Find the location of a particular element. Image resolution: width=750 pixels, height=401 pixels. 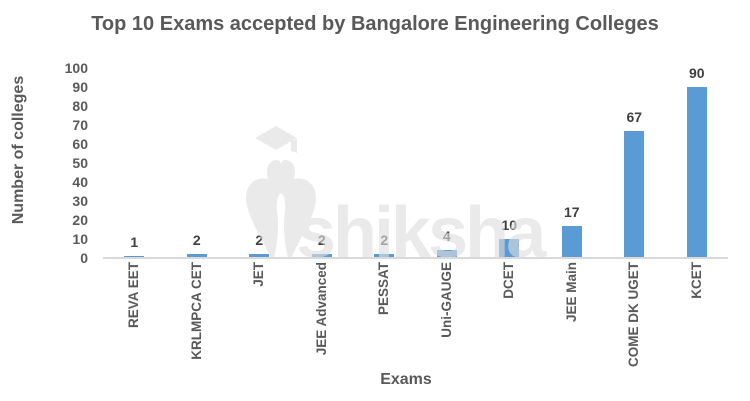

x-category-label: REVA EET is located at coordinates (134, 295).